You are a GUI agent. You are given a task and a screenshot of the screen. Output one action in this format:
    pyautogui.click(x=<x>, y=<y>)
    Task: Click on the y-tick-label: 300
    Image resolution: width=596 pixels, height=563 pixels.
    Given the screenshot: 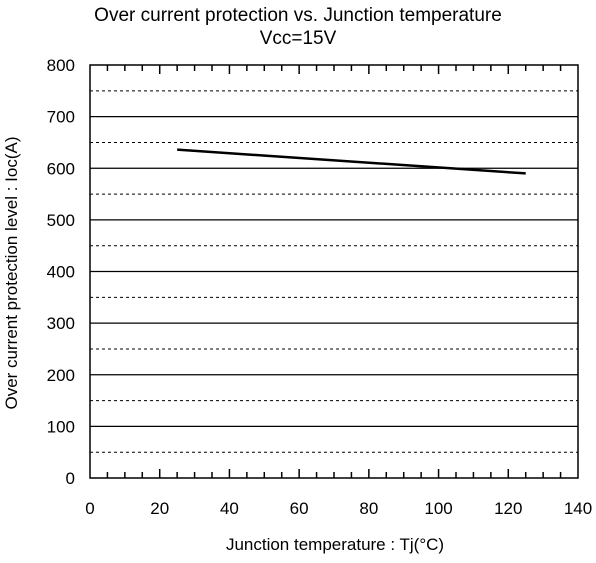 What is the action you would take?
    pyautogui.click(x=61, y=323)
    